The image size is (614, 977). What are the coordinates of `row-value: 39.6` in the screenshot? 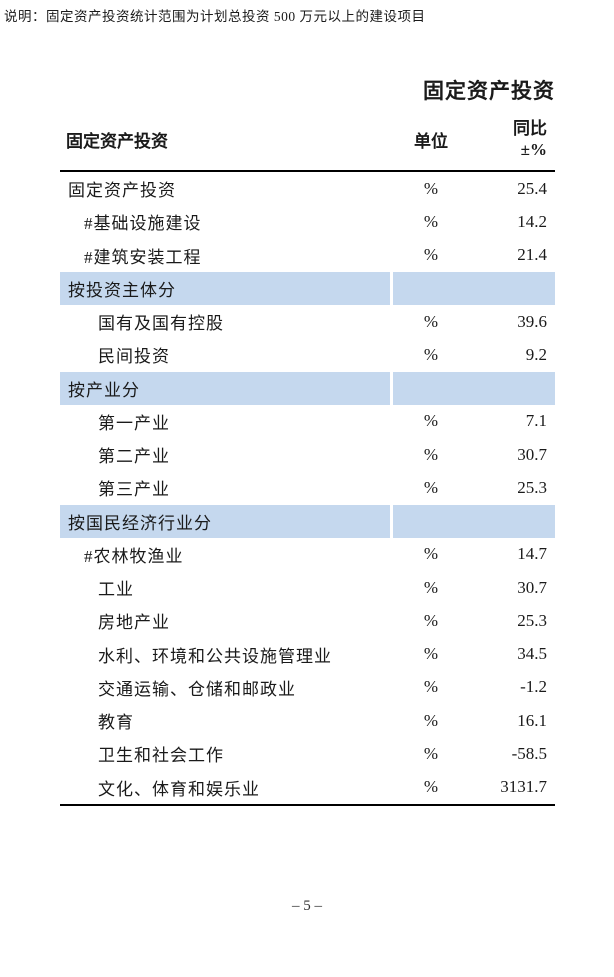 It's located at (532, 321).